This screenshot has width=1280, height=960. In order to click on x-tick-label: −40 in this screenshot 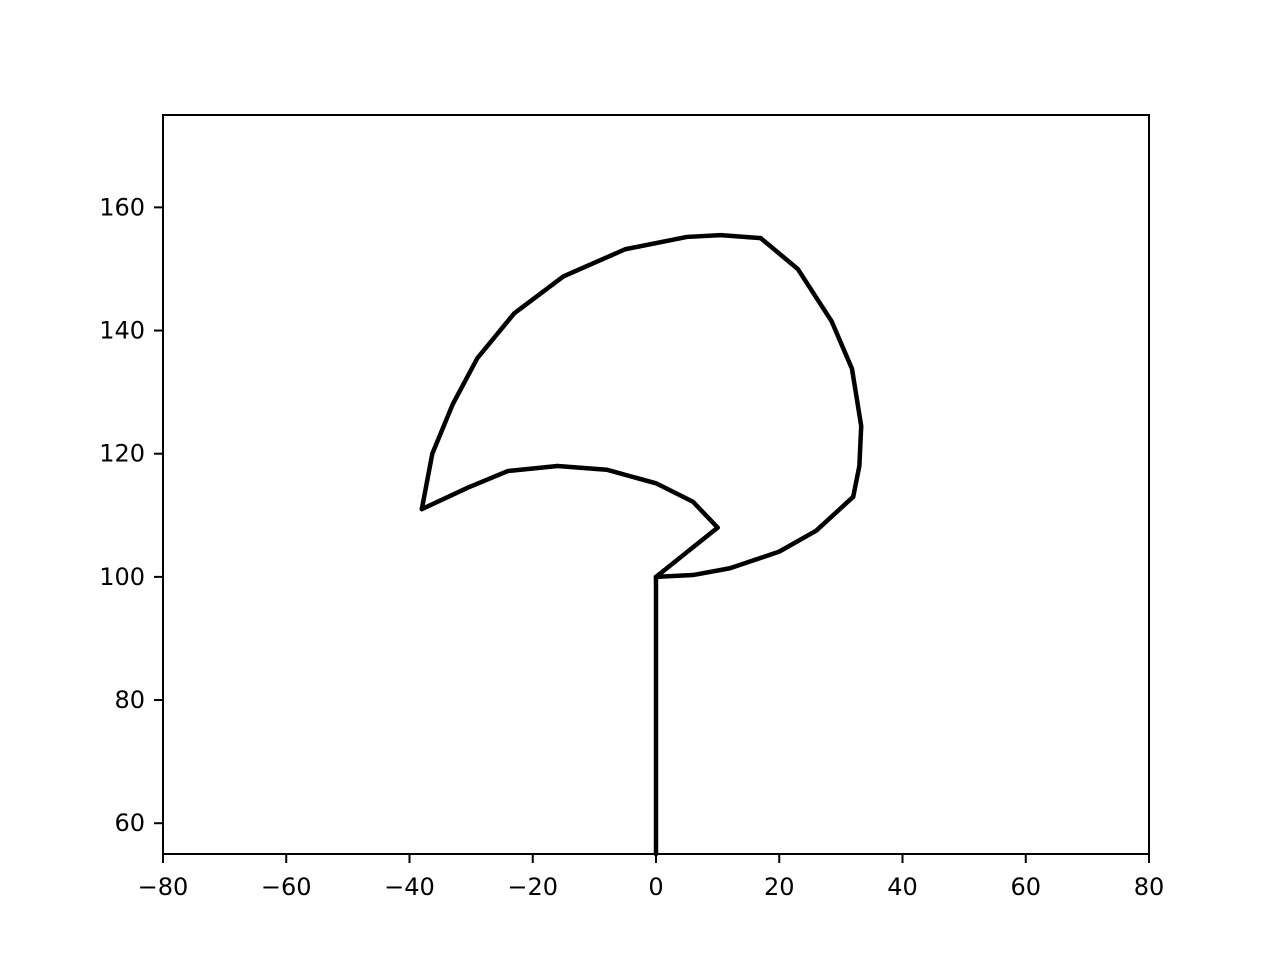, I will do `click(409, 887)`.